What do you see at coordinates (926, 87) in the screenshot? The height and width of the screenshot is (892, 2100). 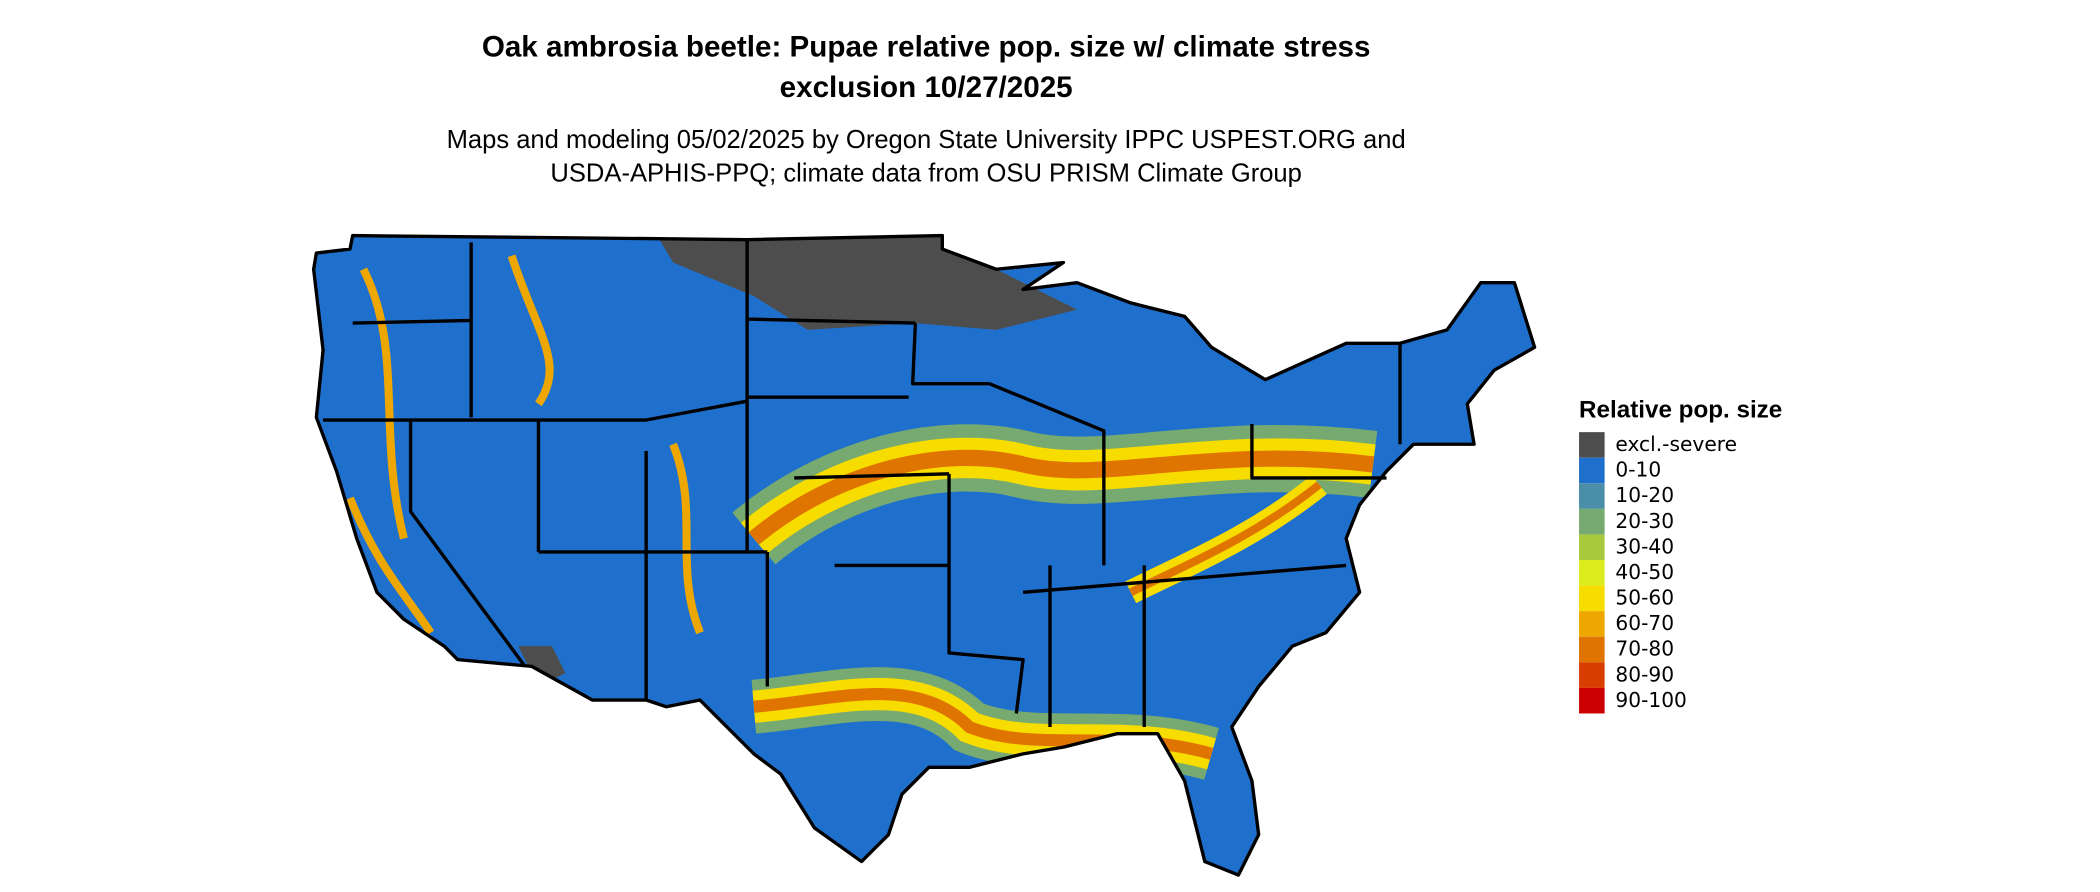 I see `title-line: exclusion 10/27/2025` at bounding box center [926, 87].